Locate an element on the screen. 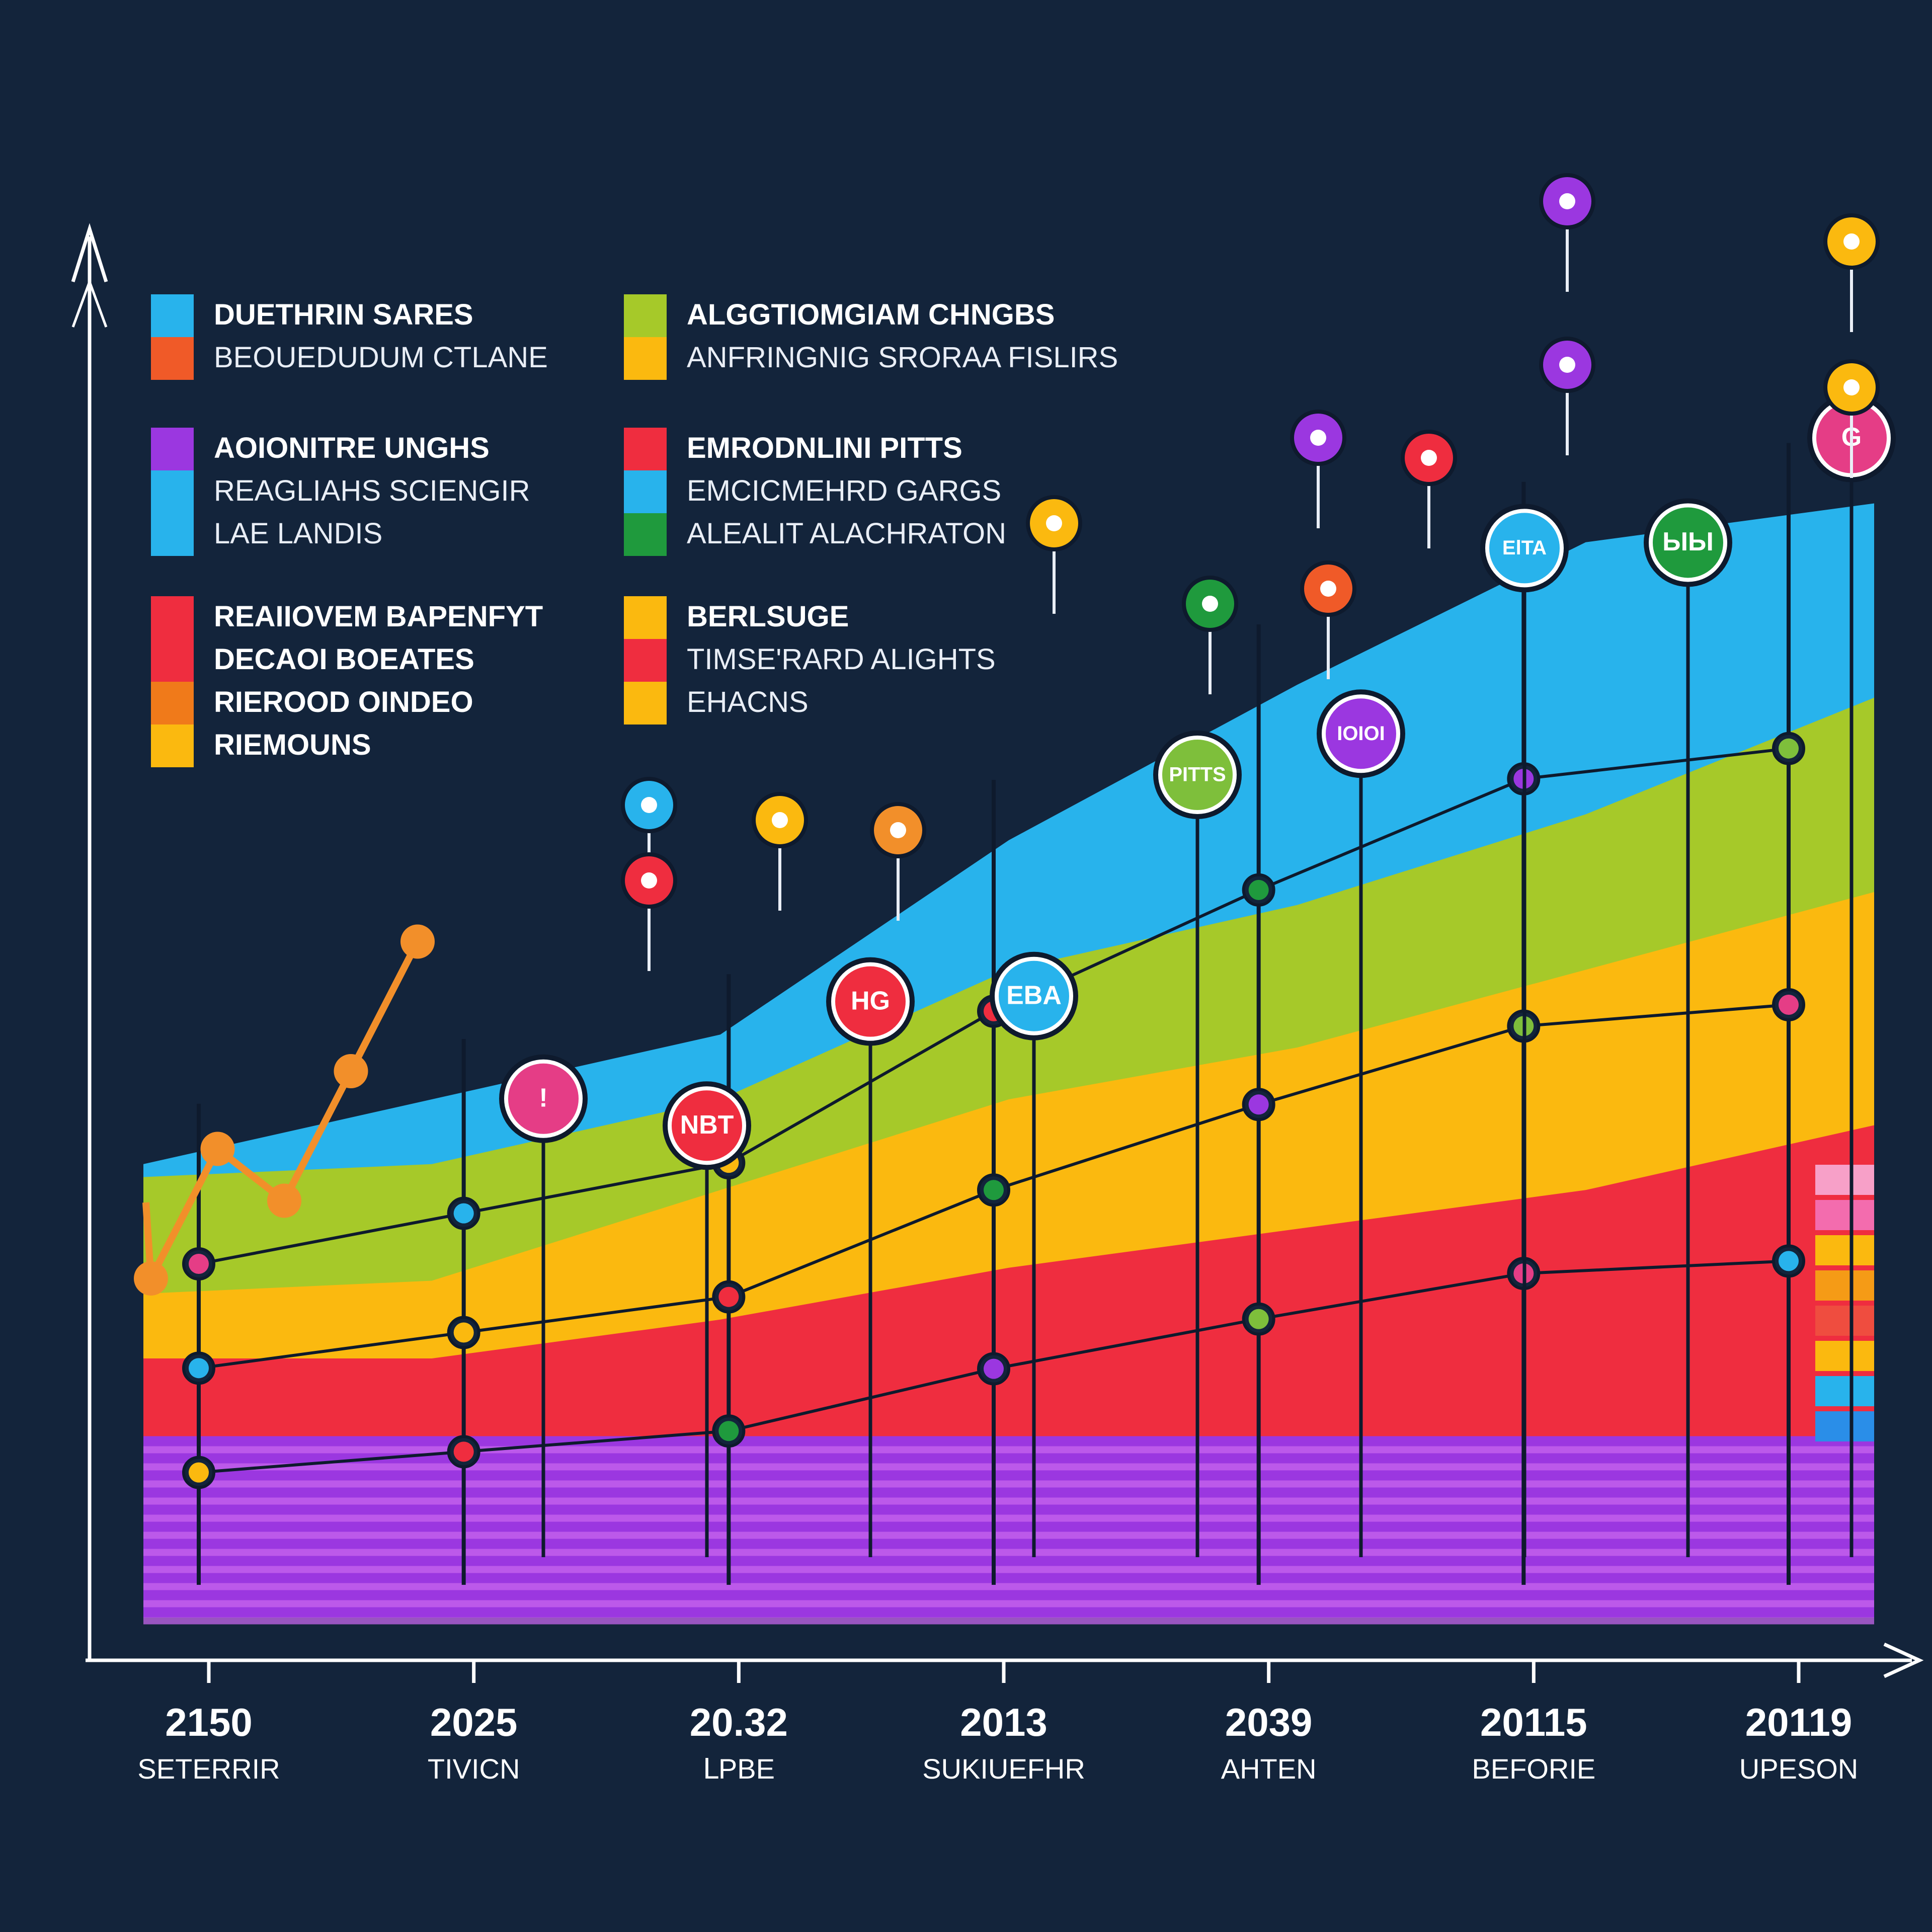 This screenshot has width=1932, height=1932. node-label: HG is located at coordinates (870, 1000).